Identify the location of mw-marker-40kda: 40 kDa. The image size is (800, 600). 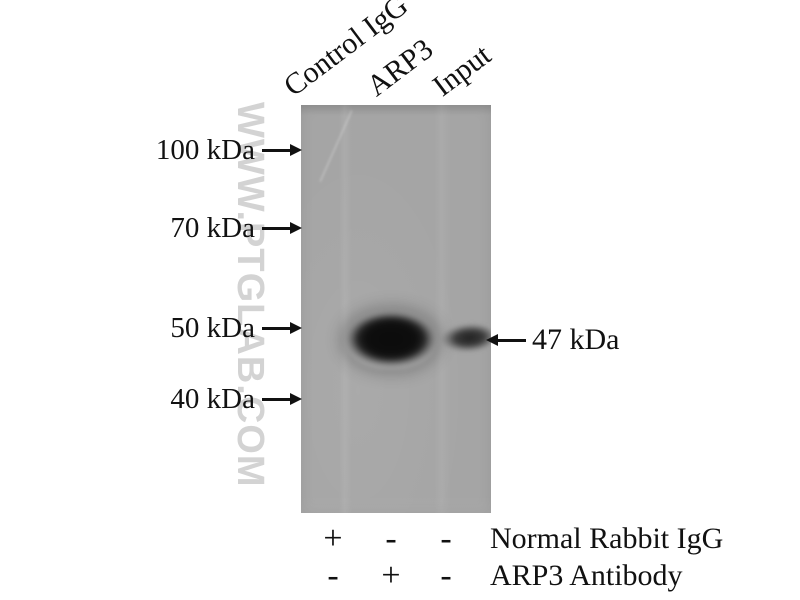
(151, 399).